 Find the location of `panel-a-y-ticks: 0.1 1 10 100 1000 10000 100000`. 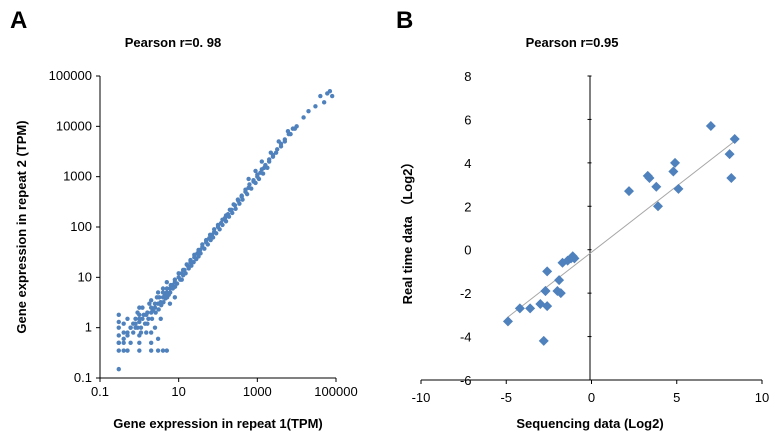

panel-a-y-ticks: 0.1 1 10 100 1000 10000 100000 is located at coordinates (74, 226).